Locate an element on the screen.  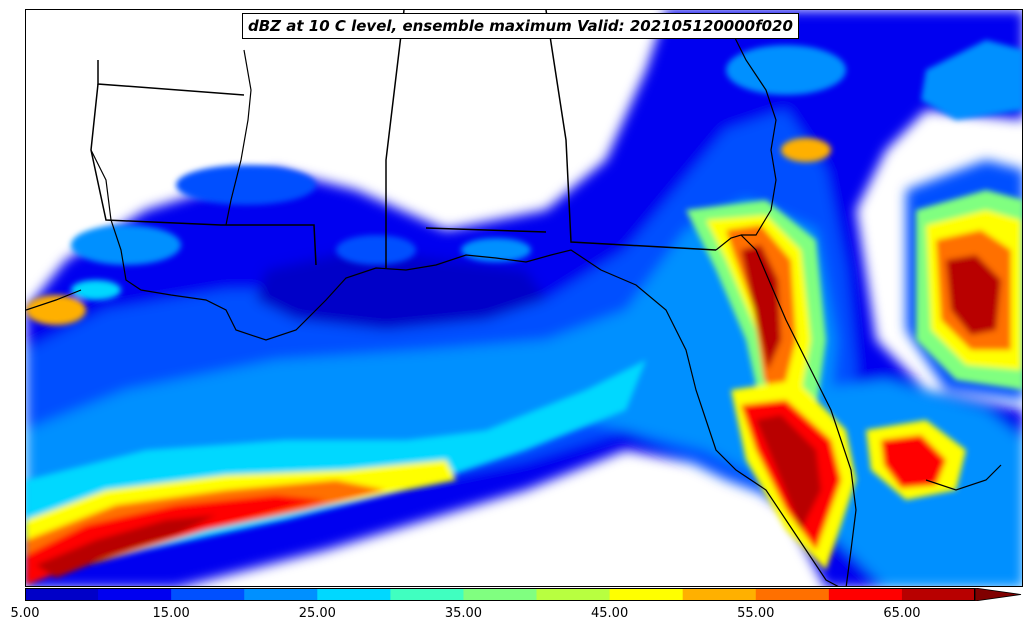
reflectivity-convection-florida is located at coordinates (771, 385).